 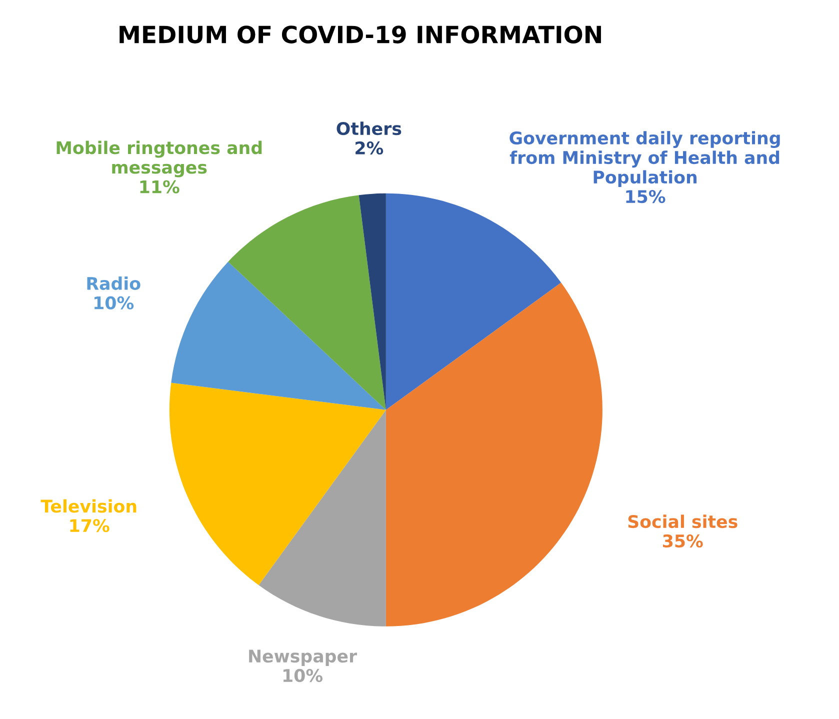 What do you see at coordinates (369, 129) in the screenshot?
I see `slice-label: Others` at bounding box center [369, 129].